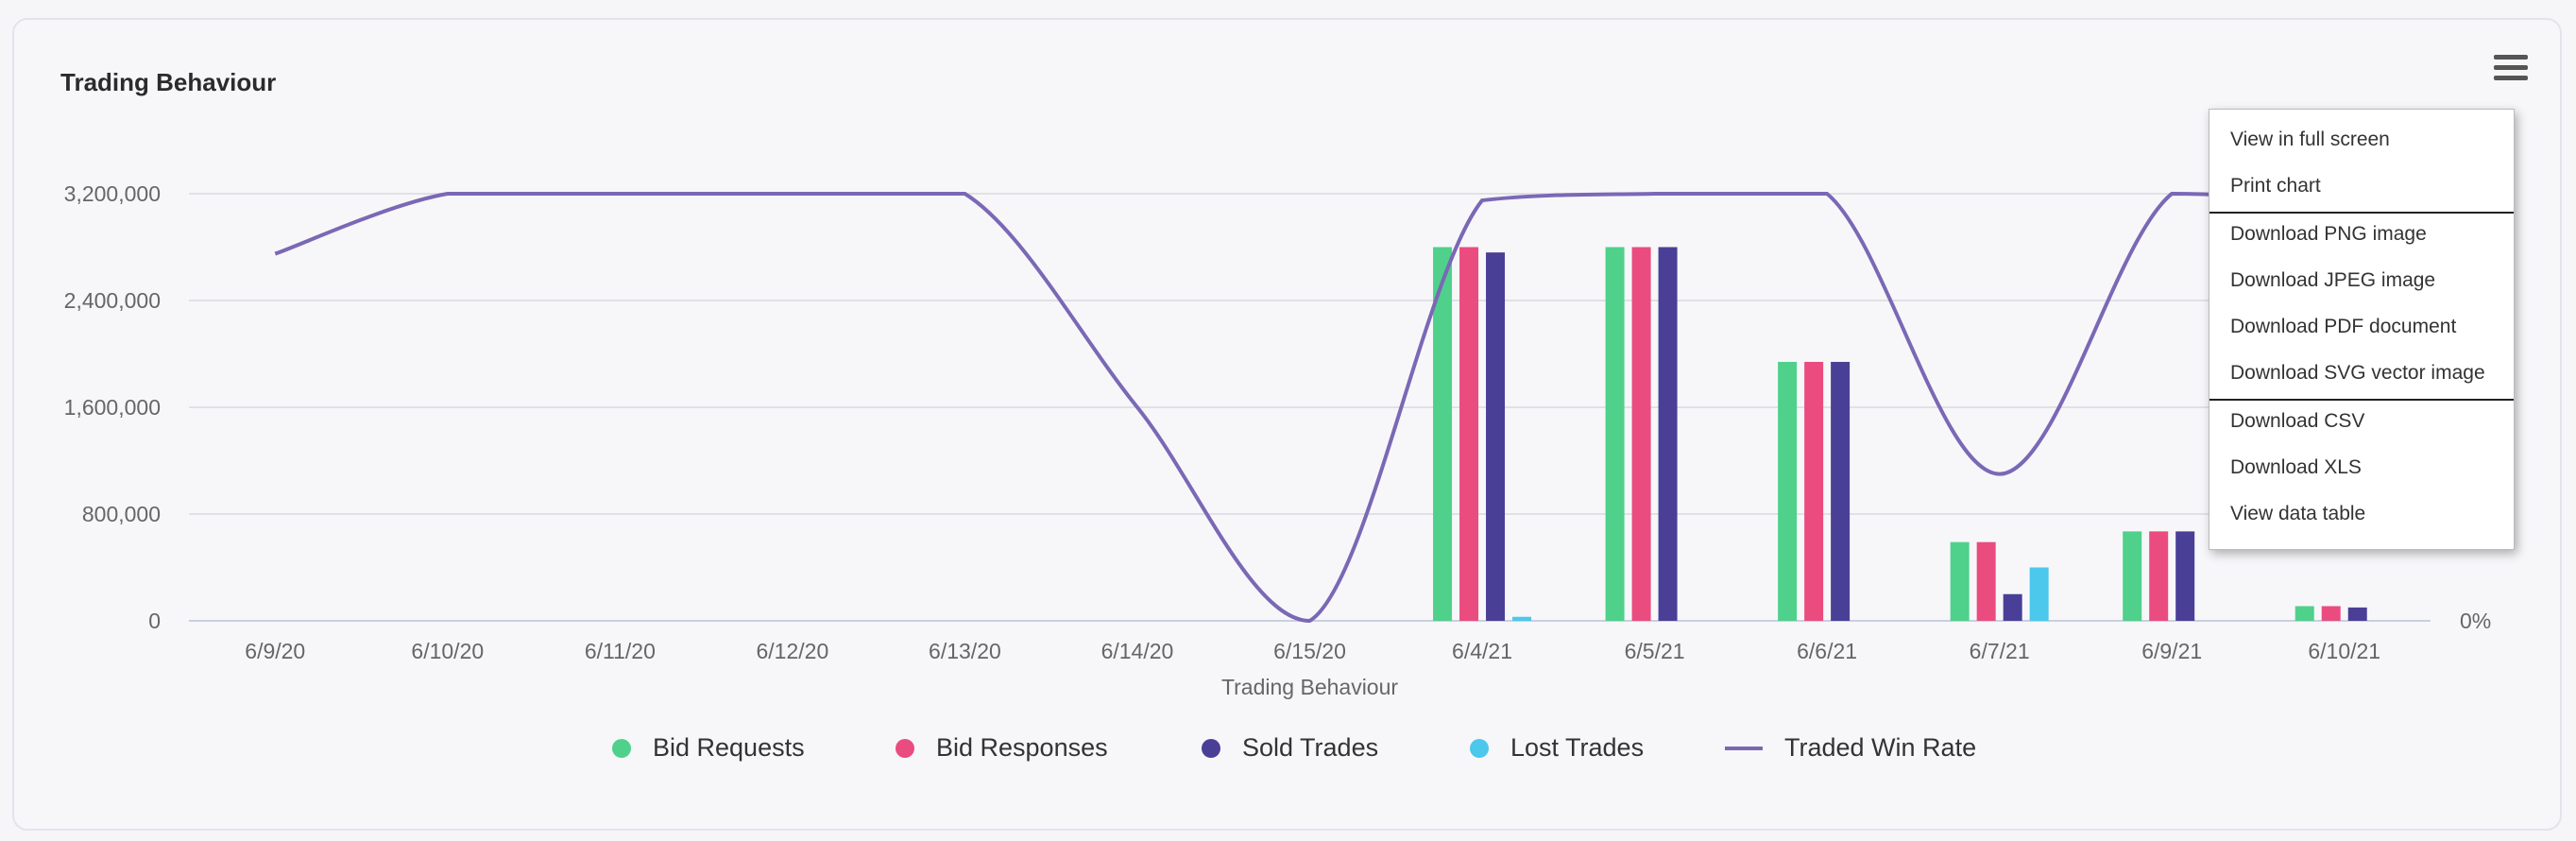 This screenshot has height=841, width=2576. I want to click on x-tick-label: 6/4/21, so click(1482, 651).